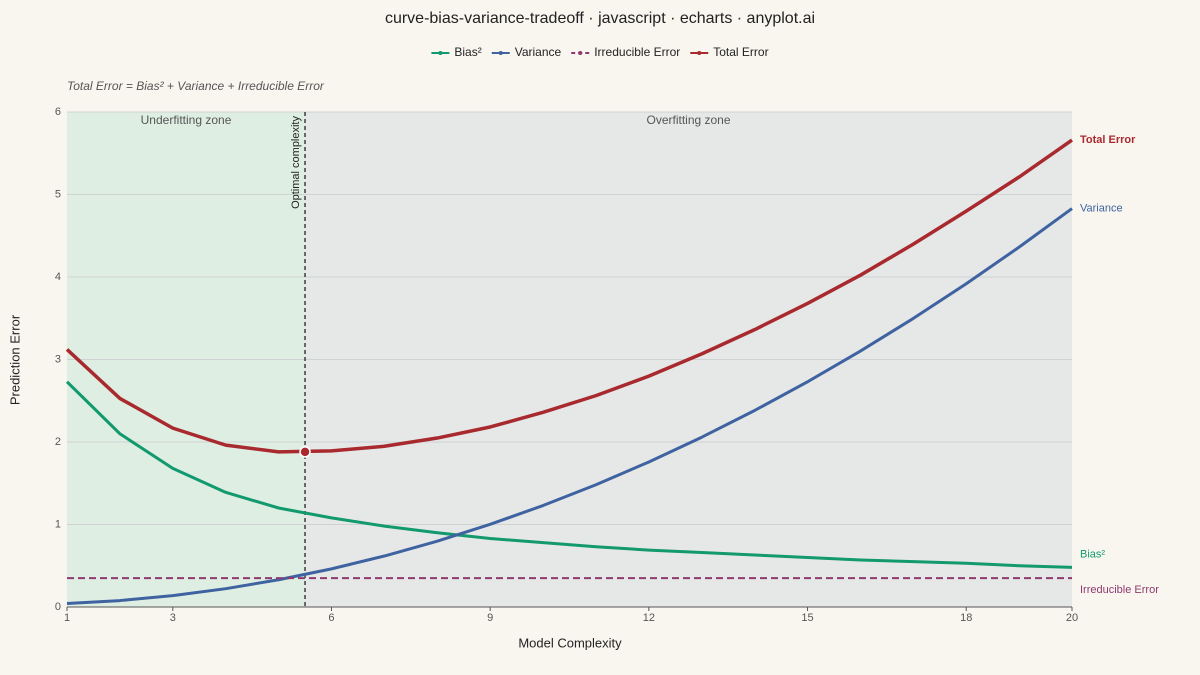 The image size is (1200, 675). Describe the element at coordinates (740, 52) in the screenshot. I see `legend-label: Total Error` at that location.